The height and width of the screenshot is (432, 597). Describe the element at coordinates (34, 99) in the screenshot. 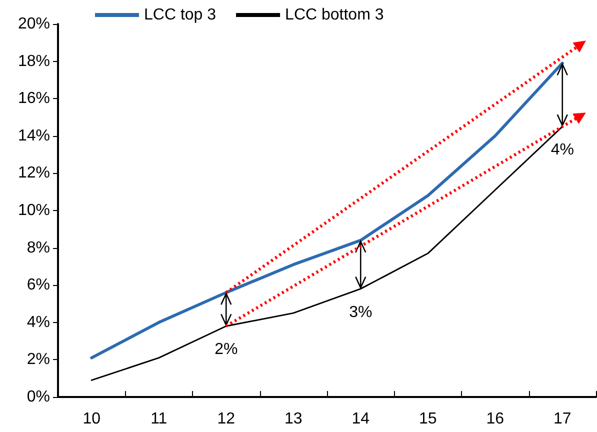

I see `y-tick-label: 16%` at that location.